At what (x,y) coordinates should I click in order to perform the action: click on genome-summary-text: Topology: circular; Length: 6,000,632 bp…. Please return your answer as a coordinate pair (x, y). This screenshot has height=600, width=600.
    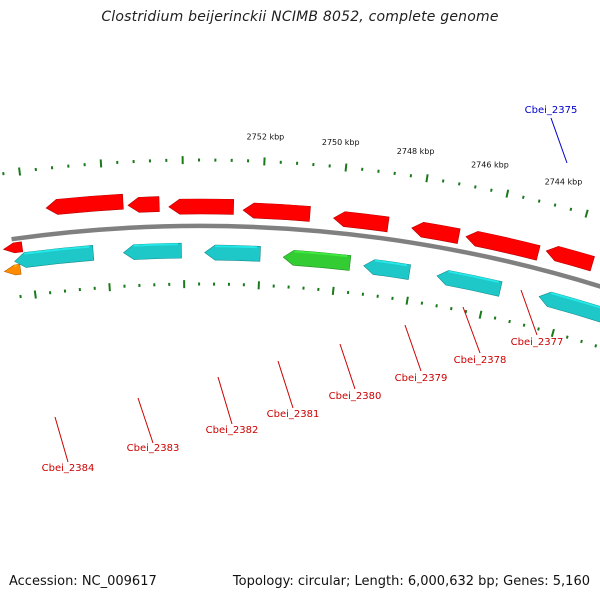
    Looking at the image, I should click on (411, 581).